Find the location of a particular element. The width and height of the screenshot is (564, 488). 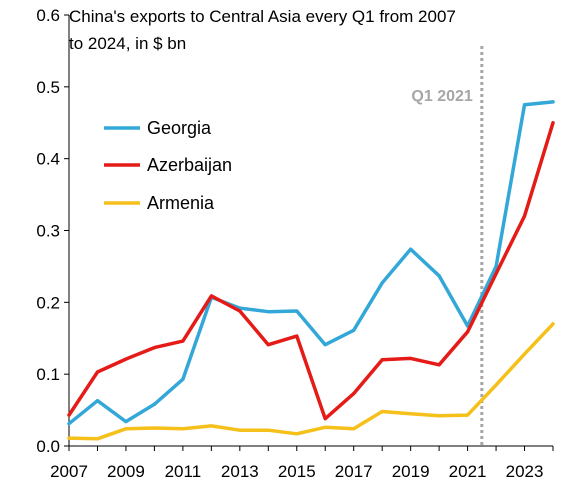

x-tick-label: 2011 is located at coordinates (183, 471).